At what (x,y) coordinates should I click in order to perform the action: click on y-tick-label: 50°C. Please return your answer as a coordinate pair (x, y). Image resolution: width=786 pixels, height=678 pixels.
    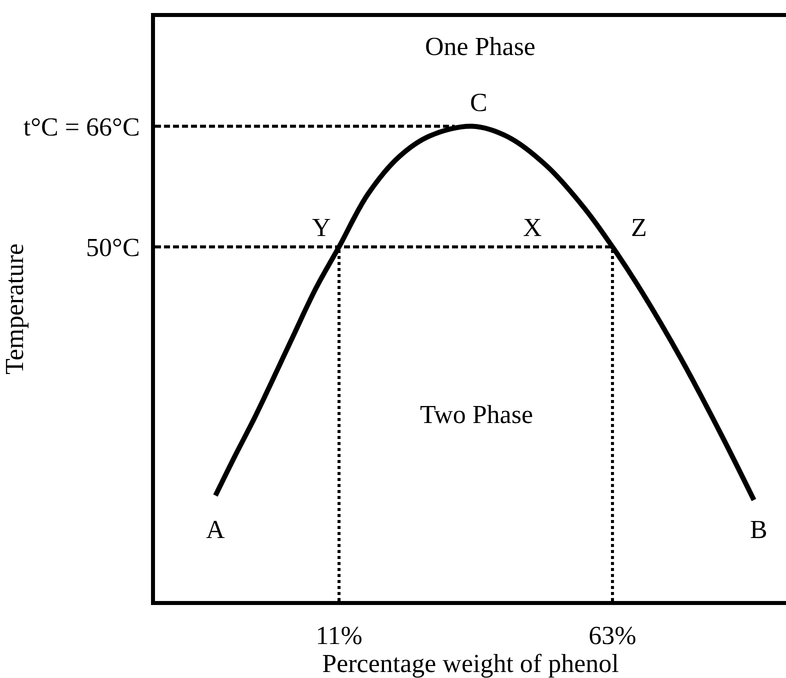
    Looking at the image, I should click on (113, 247).